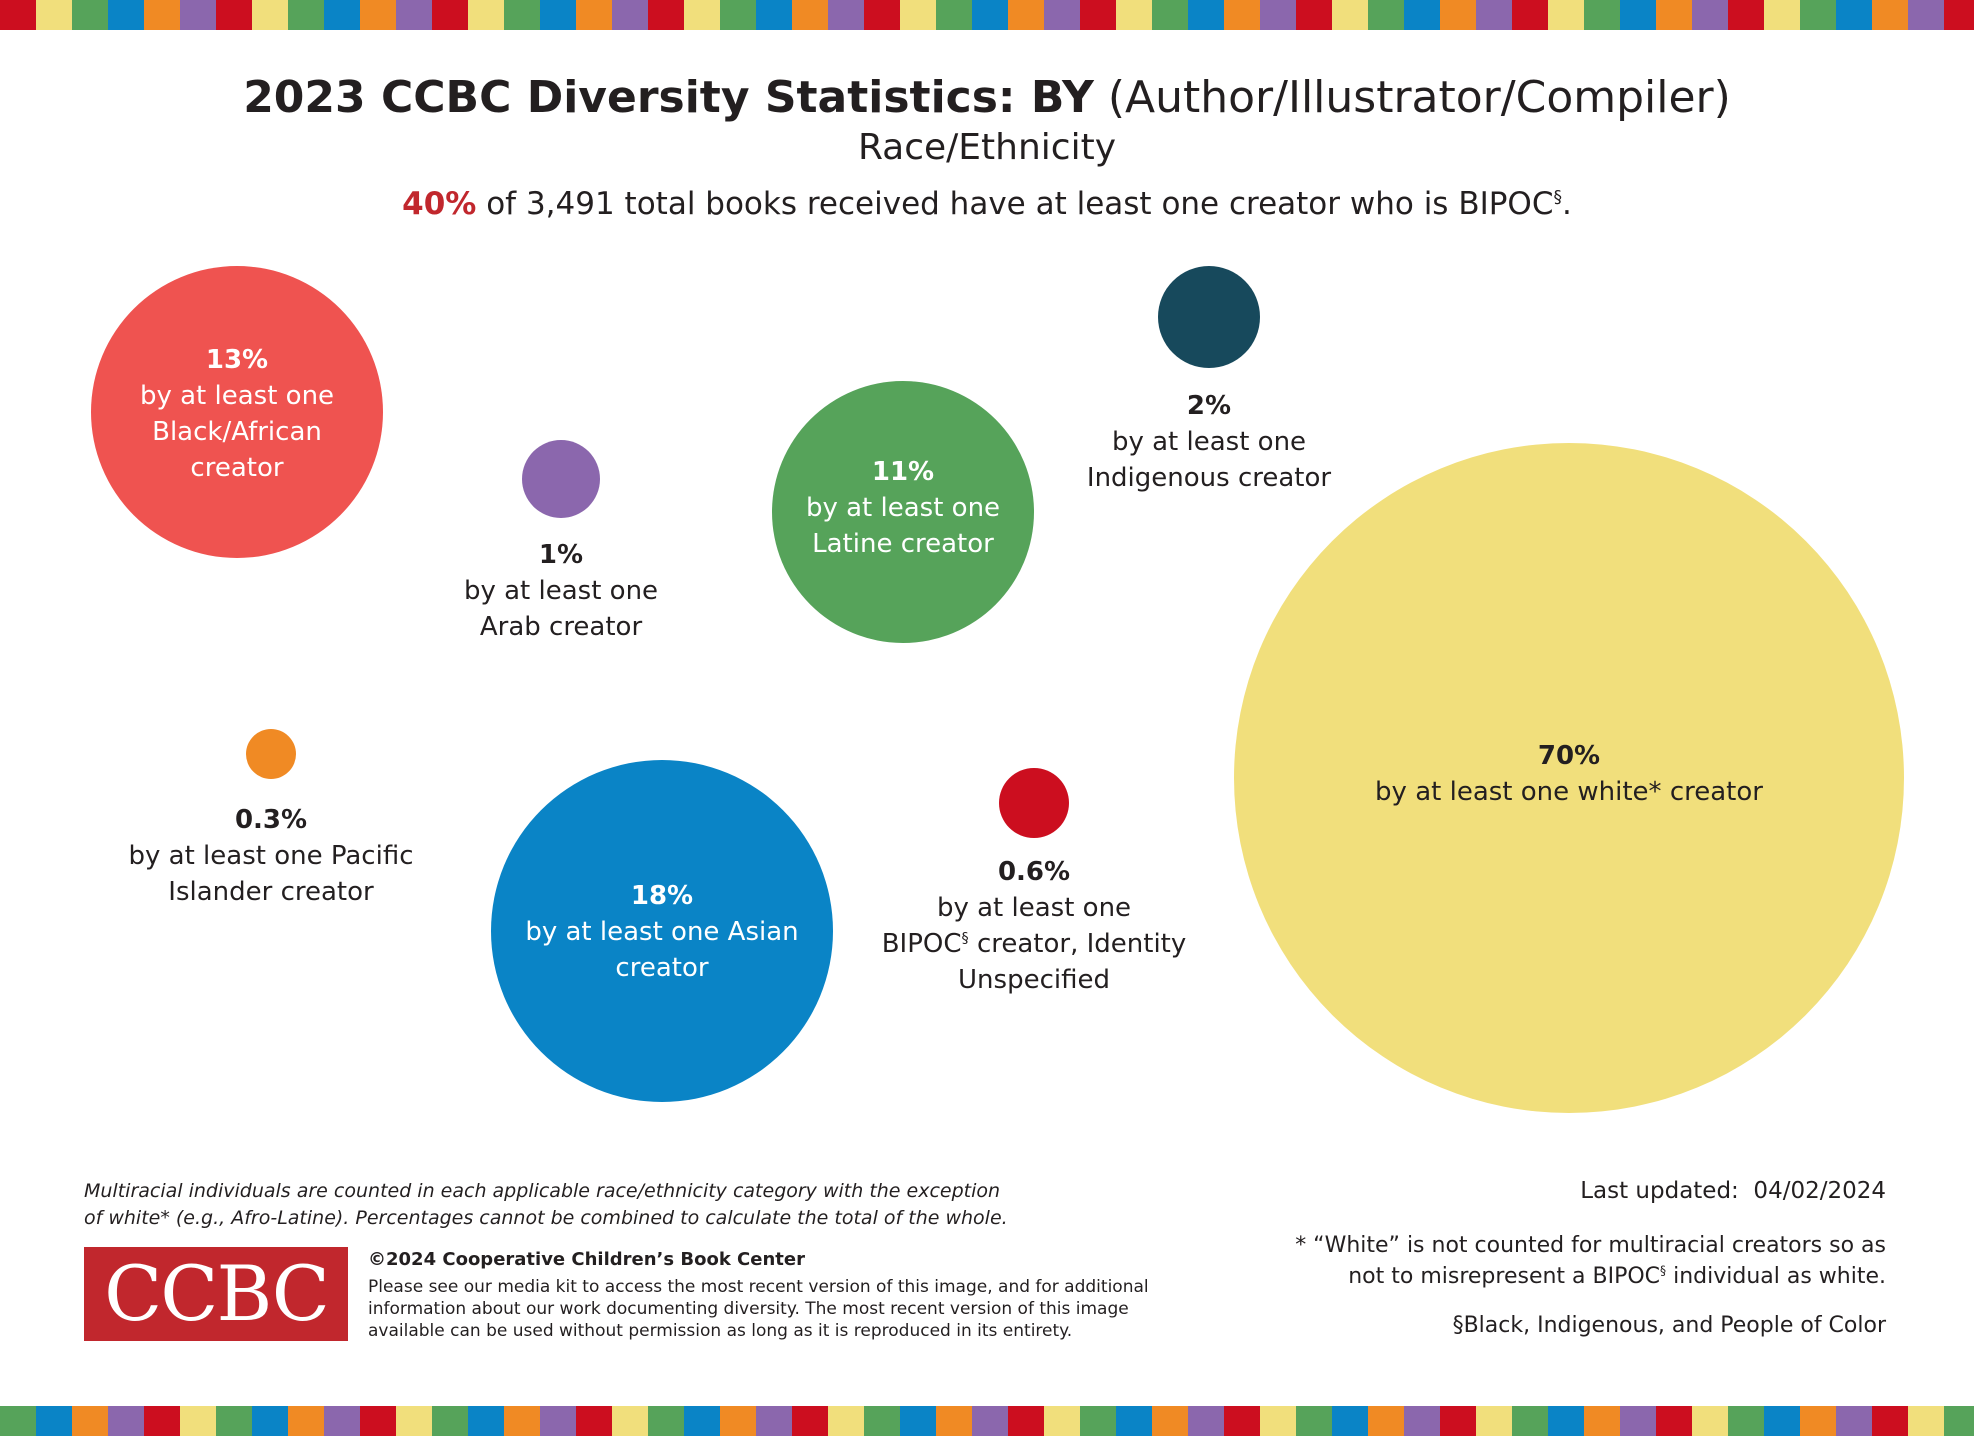 The width and height of the screenshot is (1974, 1438). Describe the element at coordinates (1733, 1191) in the screenshot. I see `last-updated: Last updated: 04/02/2024` at that location.